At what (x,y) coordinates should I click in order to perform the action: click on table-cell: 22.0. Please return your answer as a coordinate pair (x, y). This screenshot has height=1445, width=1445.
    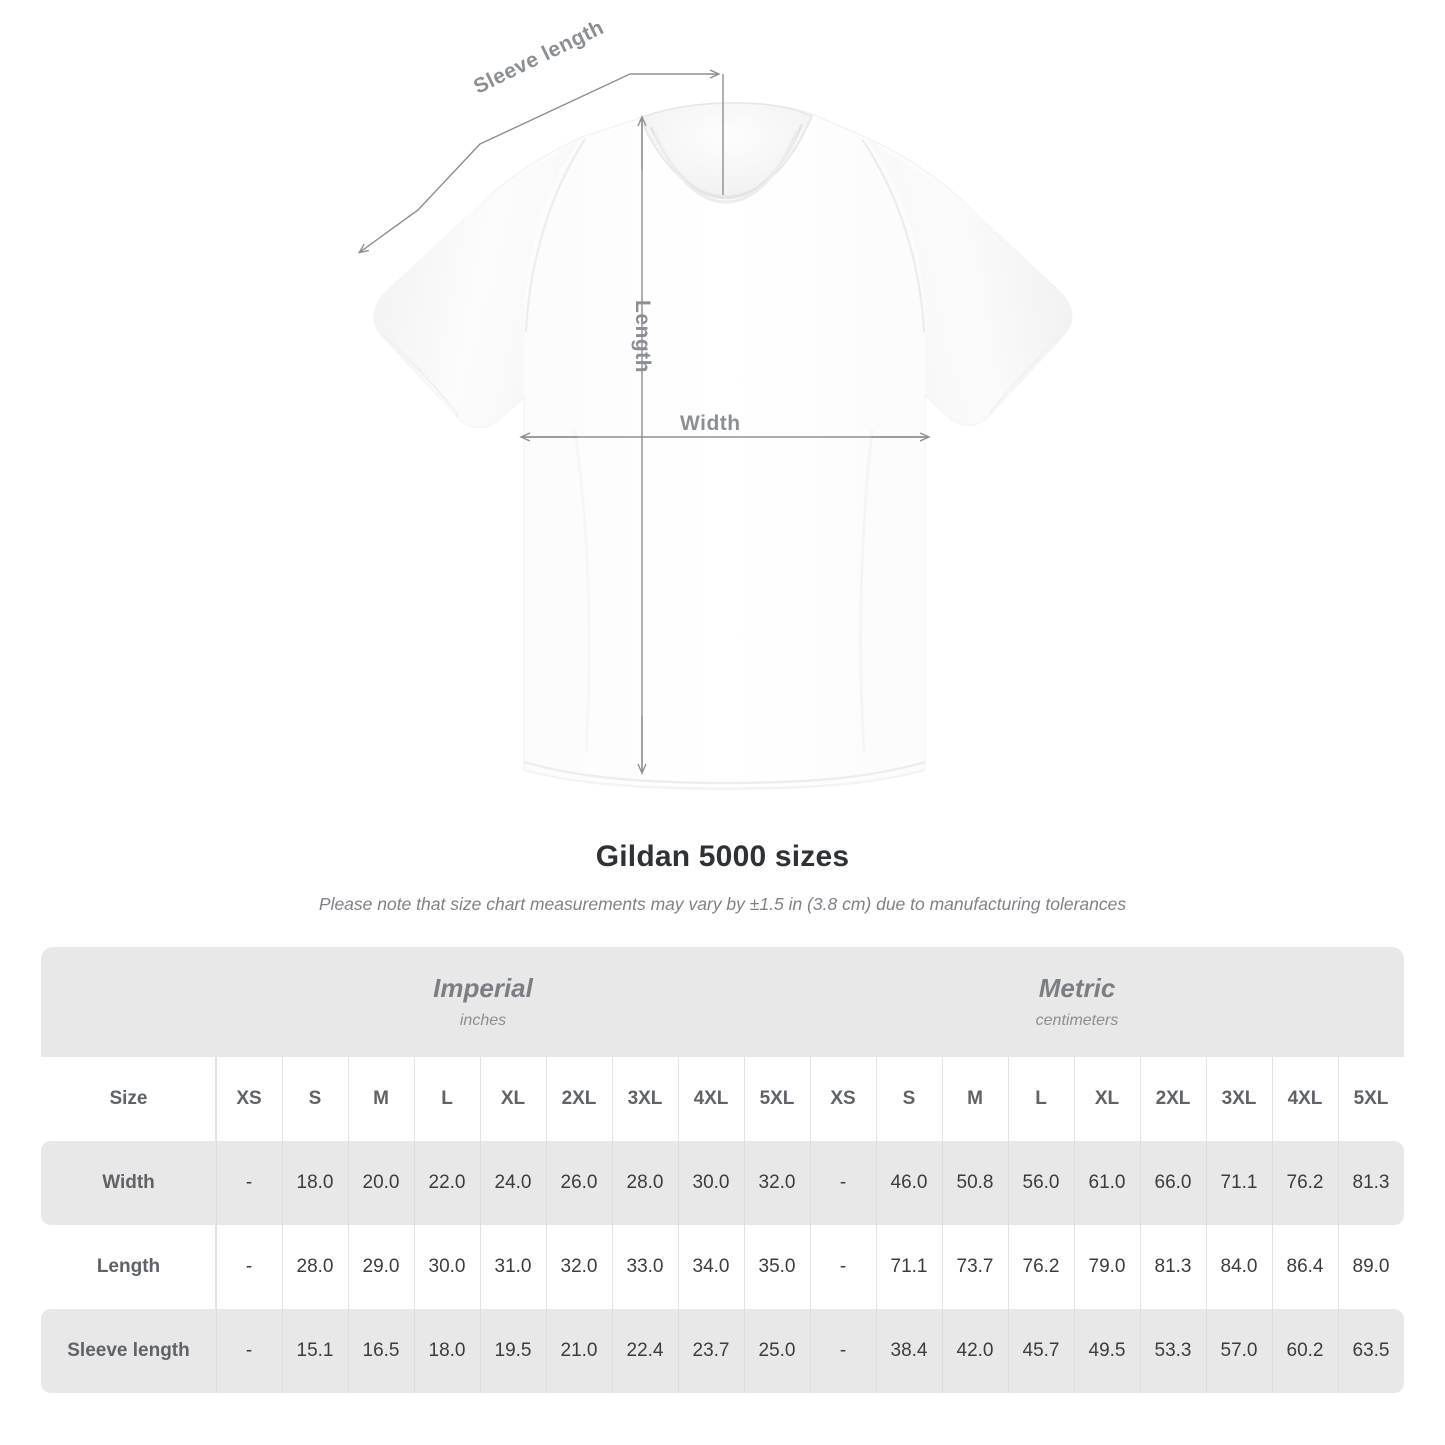
    Looking at the image, I should click on (447, 1183).